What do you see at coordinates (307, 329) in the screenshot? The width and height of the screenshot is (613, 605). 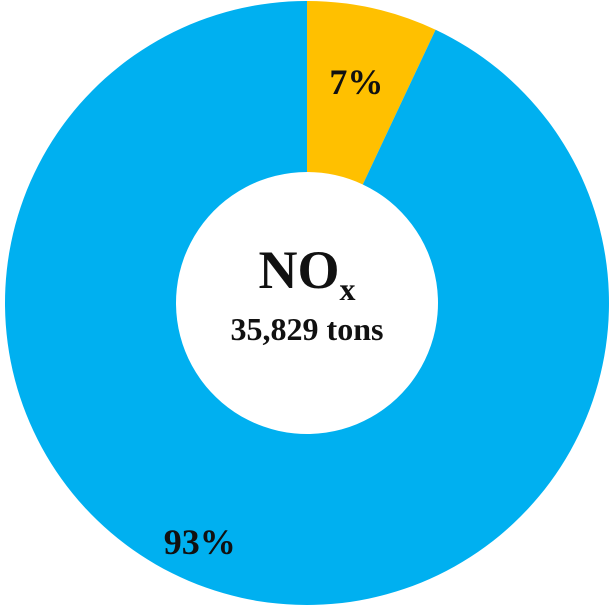 I see `center-subtitle: 35,829 tons` at bounding box center [307, 329].